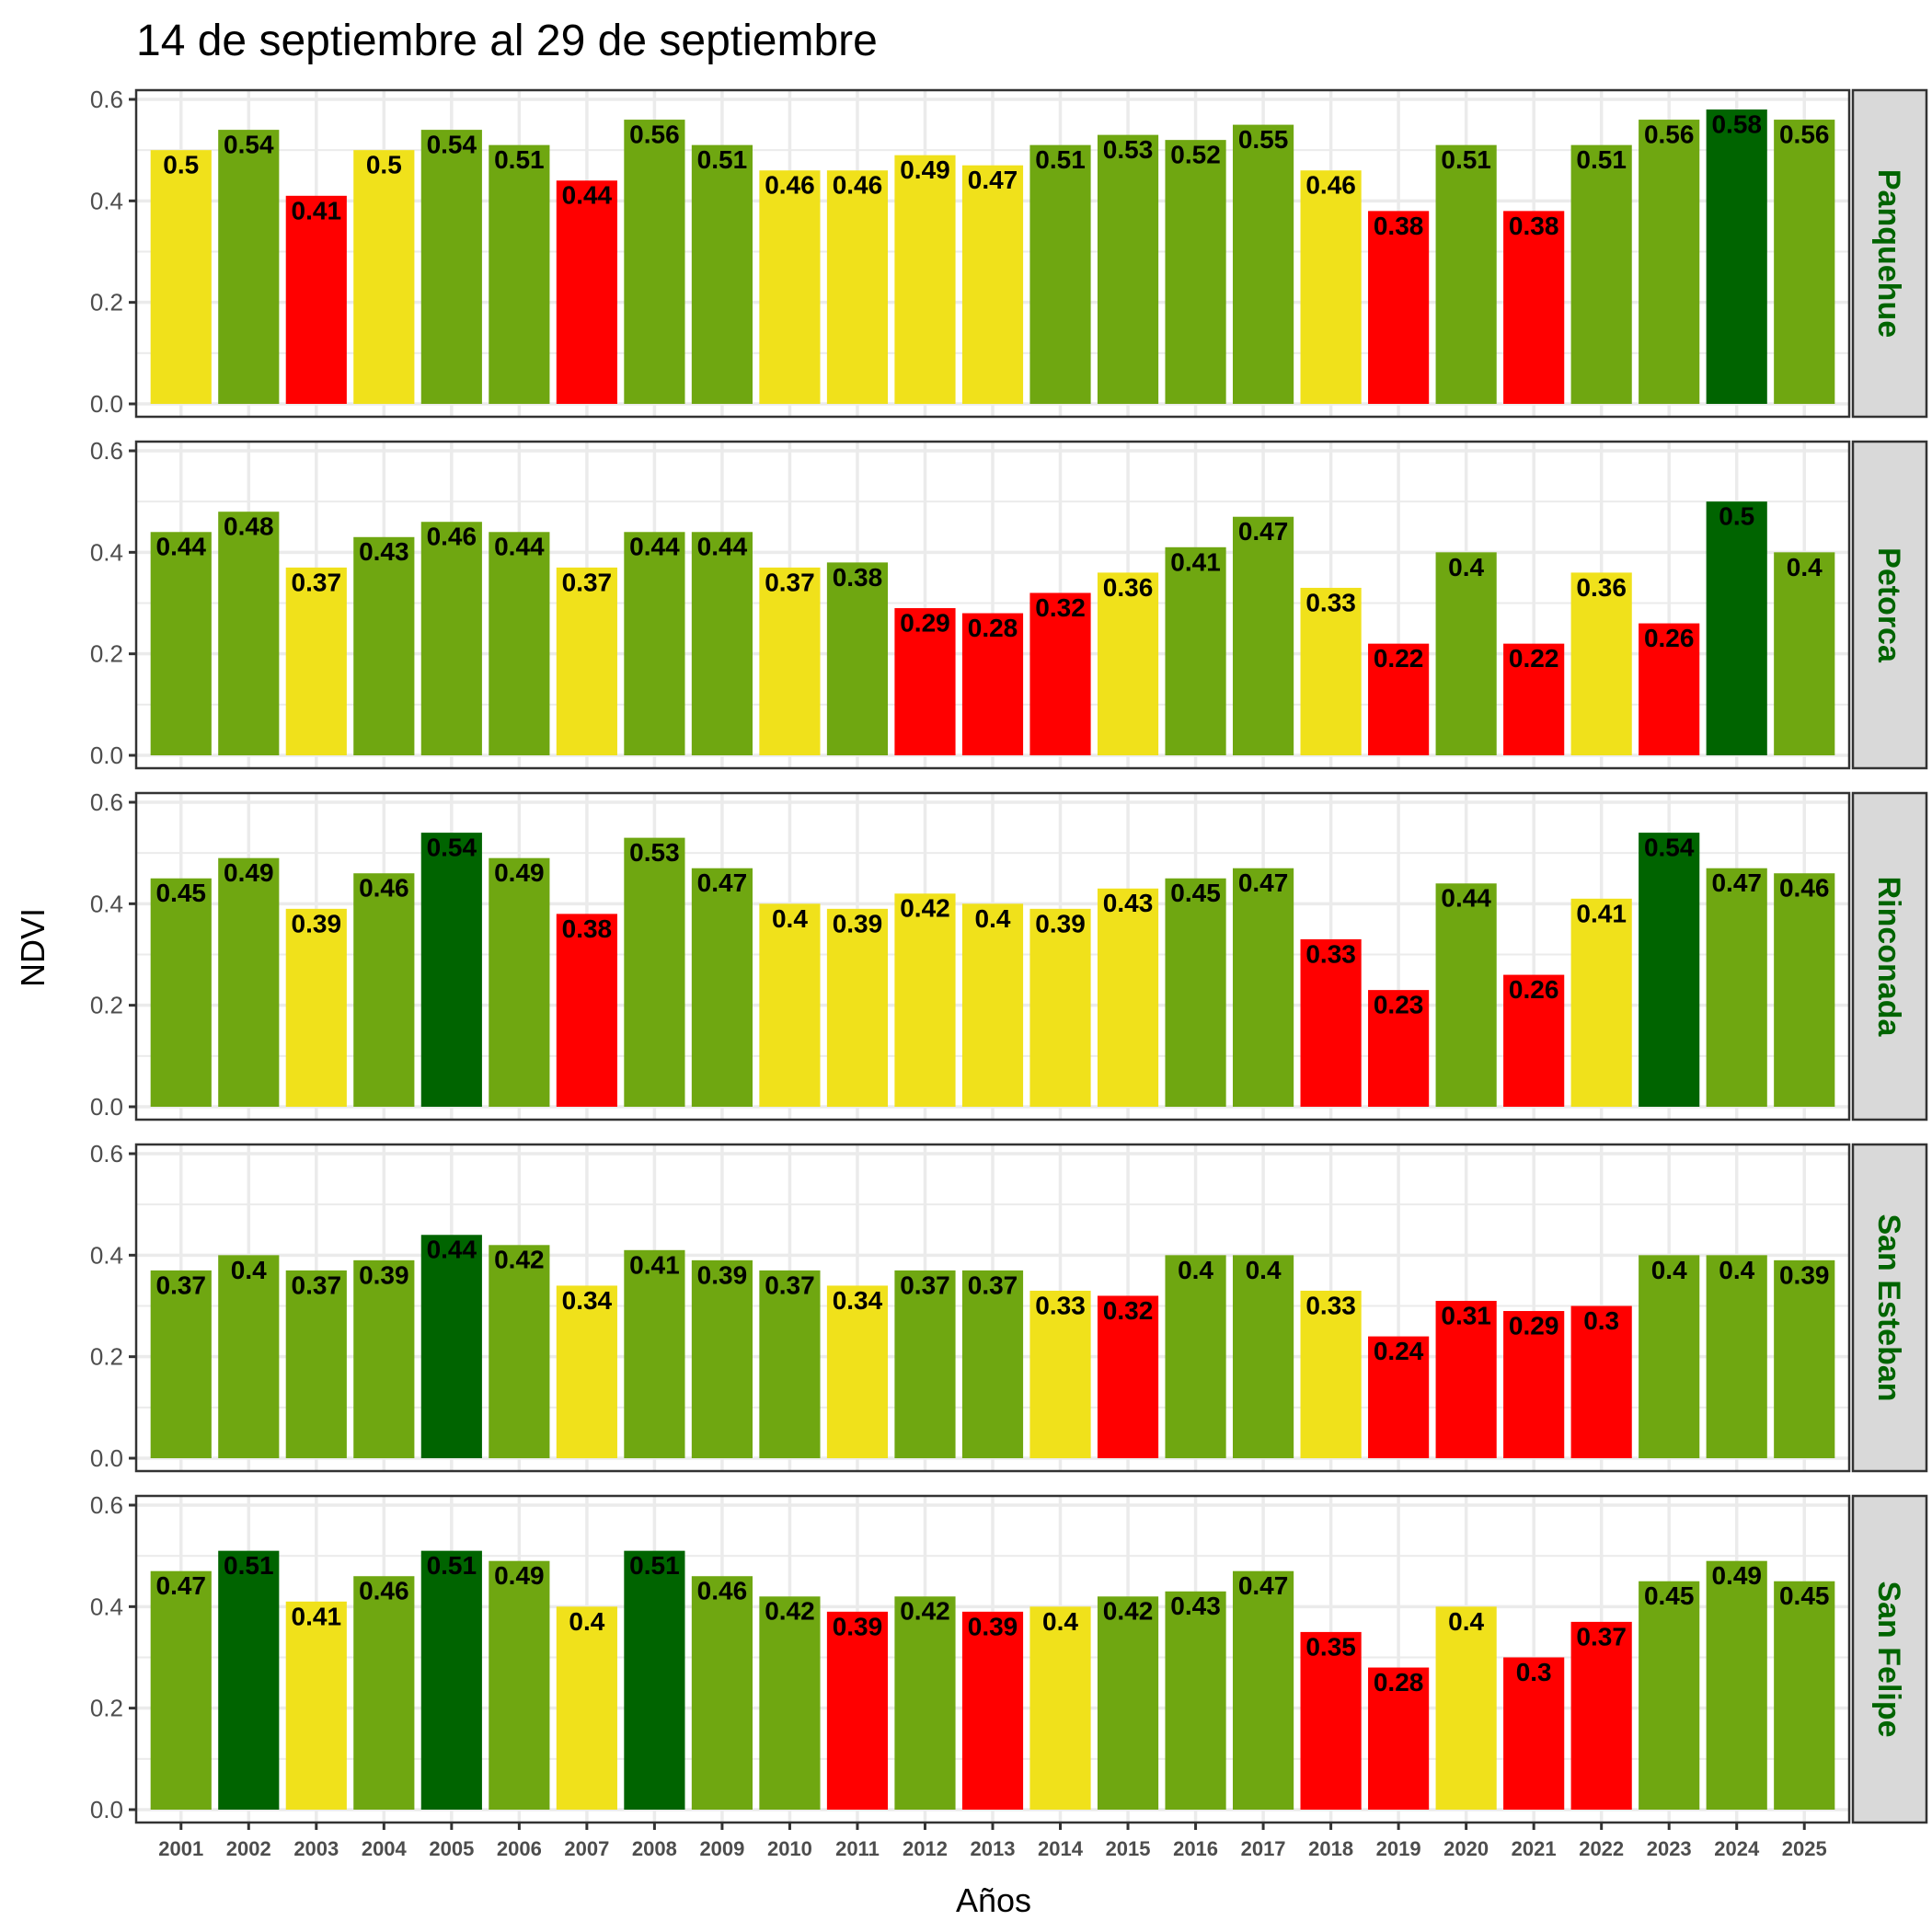 The height and width of the screenshot is (1932, 1932). I want to click on x-tick-label-2024: 2024, so click(1737, 1848).